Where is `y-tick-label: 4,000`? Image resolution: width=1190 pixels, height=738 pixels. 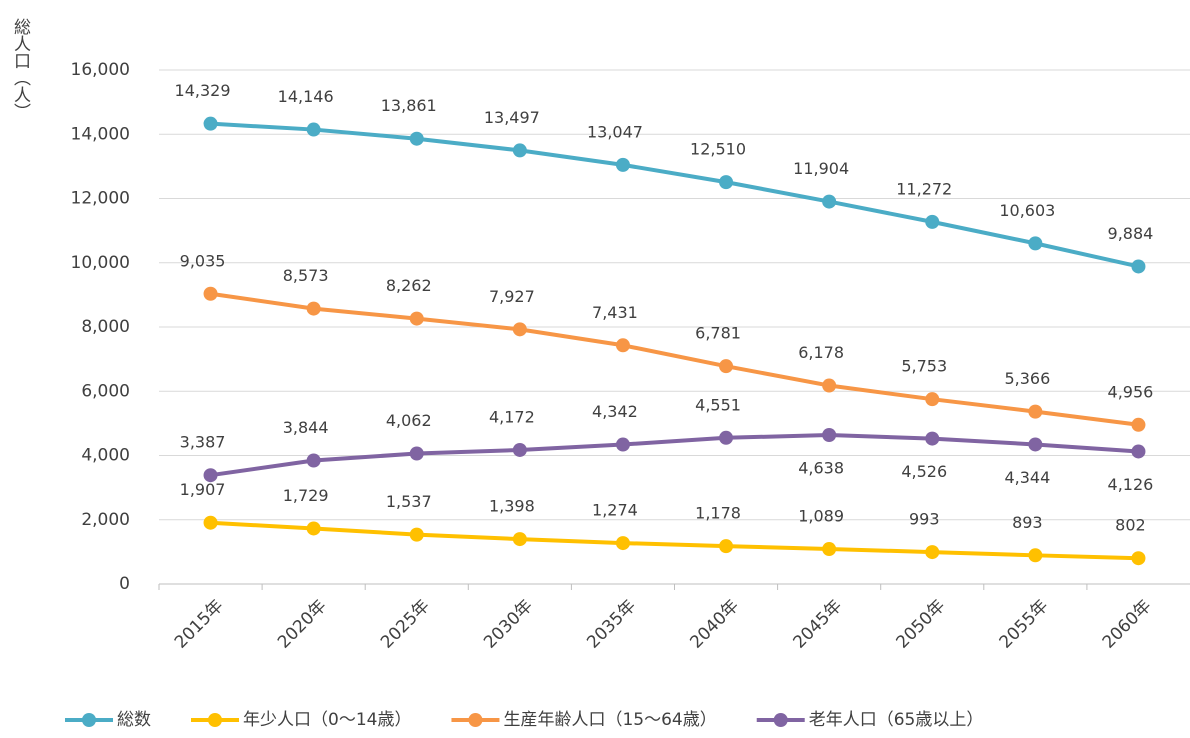
y-tick-label: 4,000 is located at coordinates (105, 456).